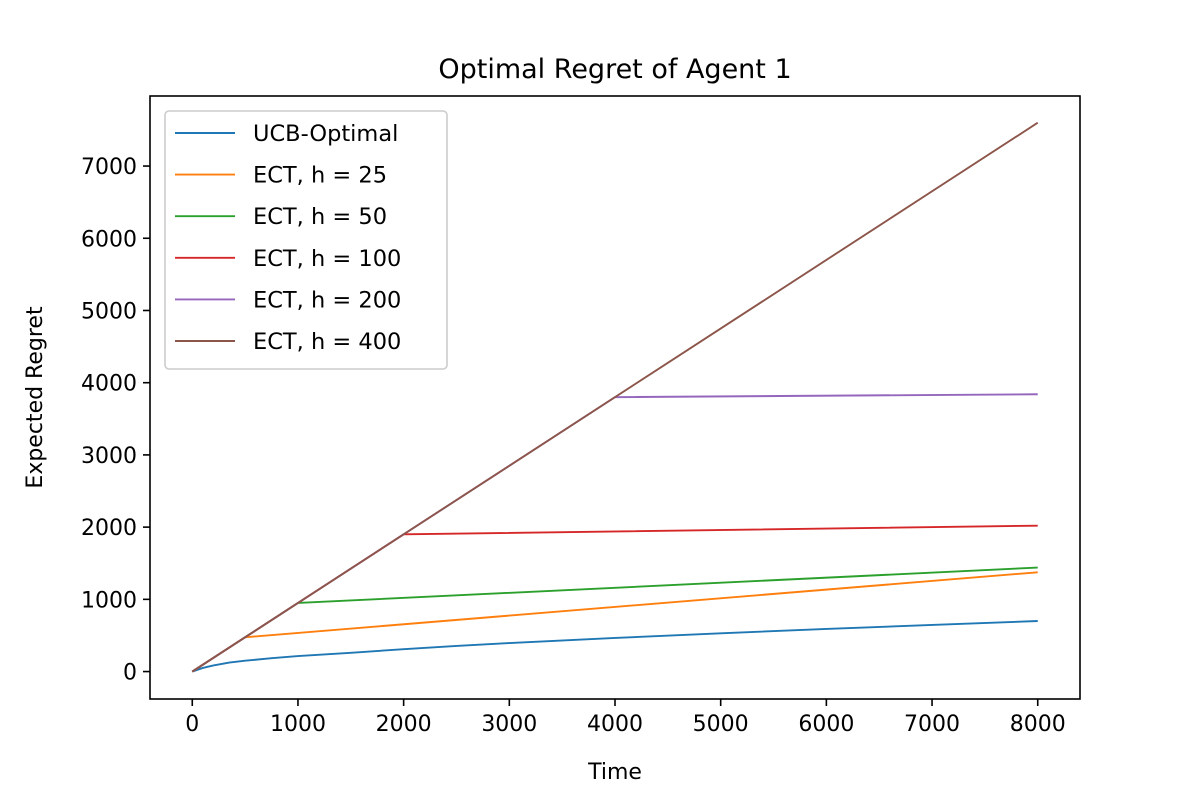  What do you see at coordinates (327, 300) in the screenshot?
I see `legend-label-5: ECT, h = 200` at bounding box center [327, 300].